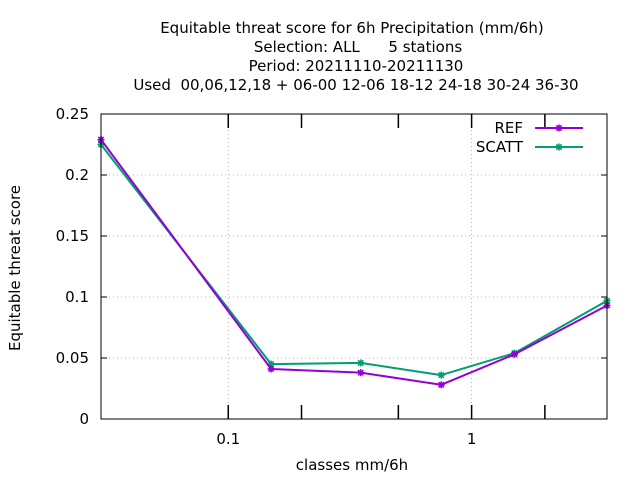 The height and width of the screenshot is (480, 640). What do you see at coordinates (508, 128) in the screenshot?
I see `legend-label-ref: REF` at bounding box center [508, 128].